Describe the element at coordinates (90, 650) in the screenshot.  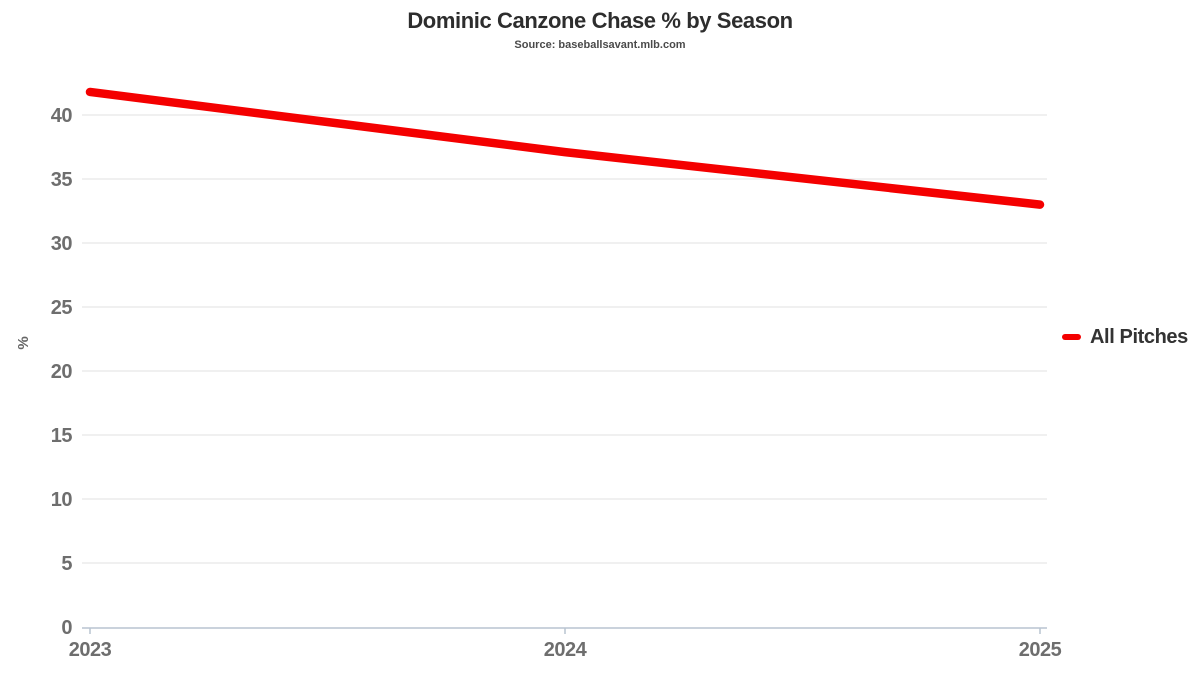
I see `x-tick-label: 2023` at that location.